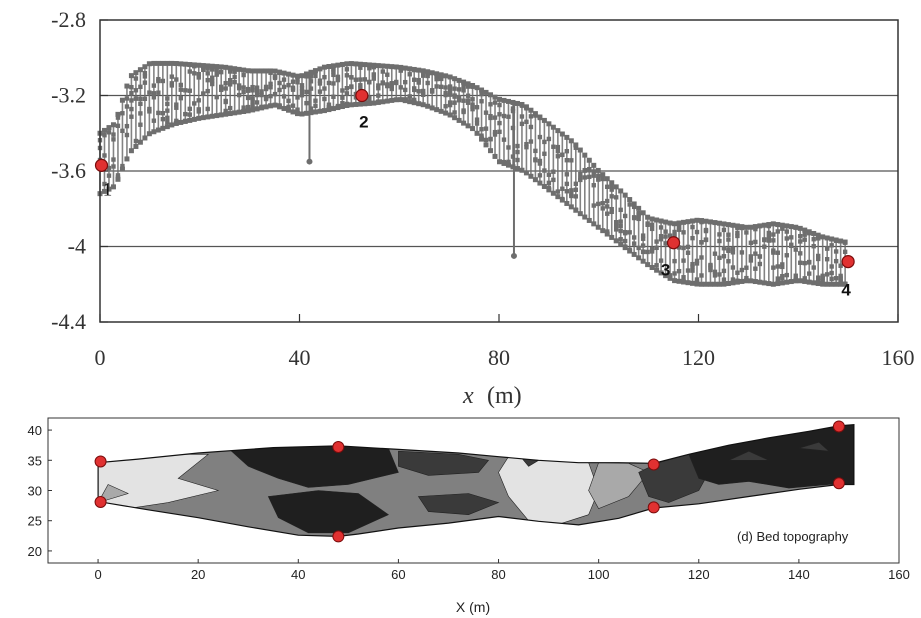 The height and width of the screenshot is (618, 921). Describe the element at coordinates (108, 189) in the screenshot. I see `point-label: 1` at that location.